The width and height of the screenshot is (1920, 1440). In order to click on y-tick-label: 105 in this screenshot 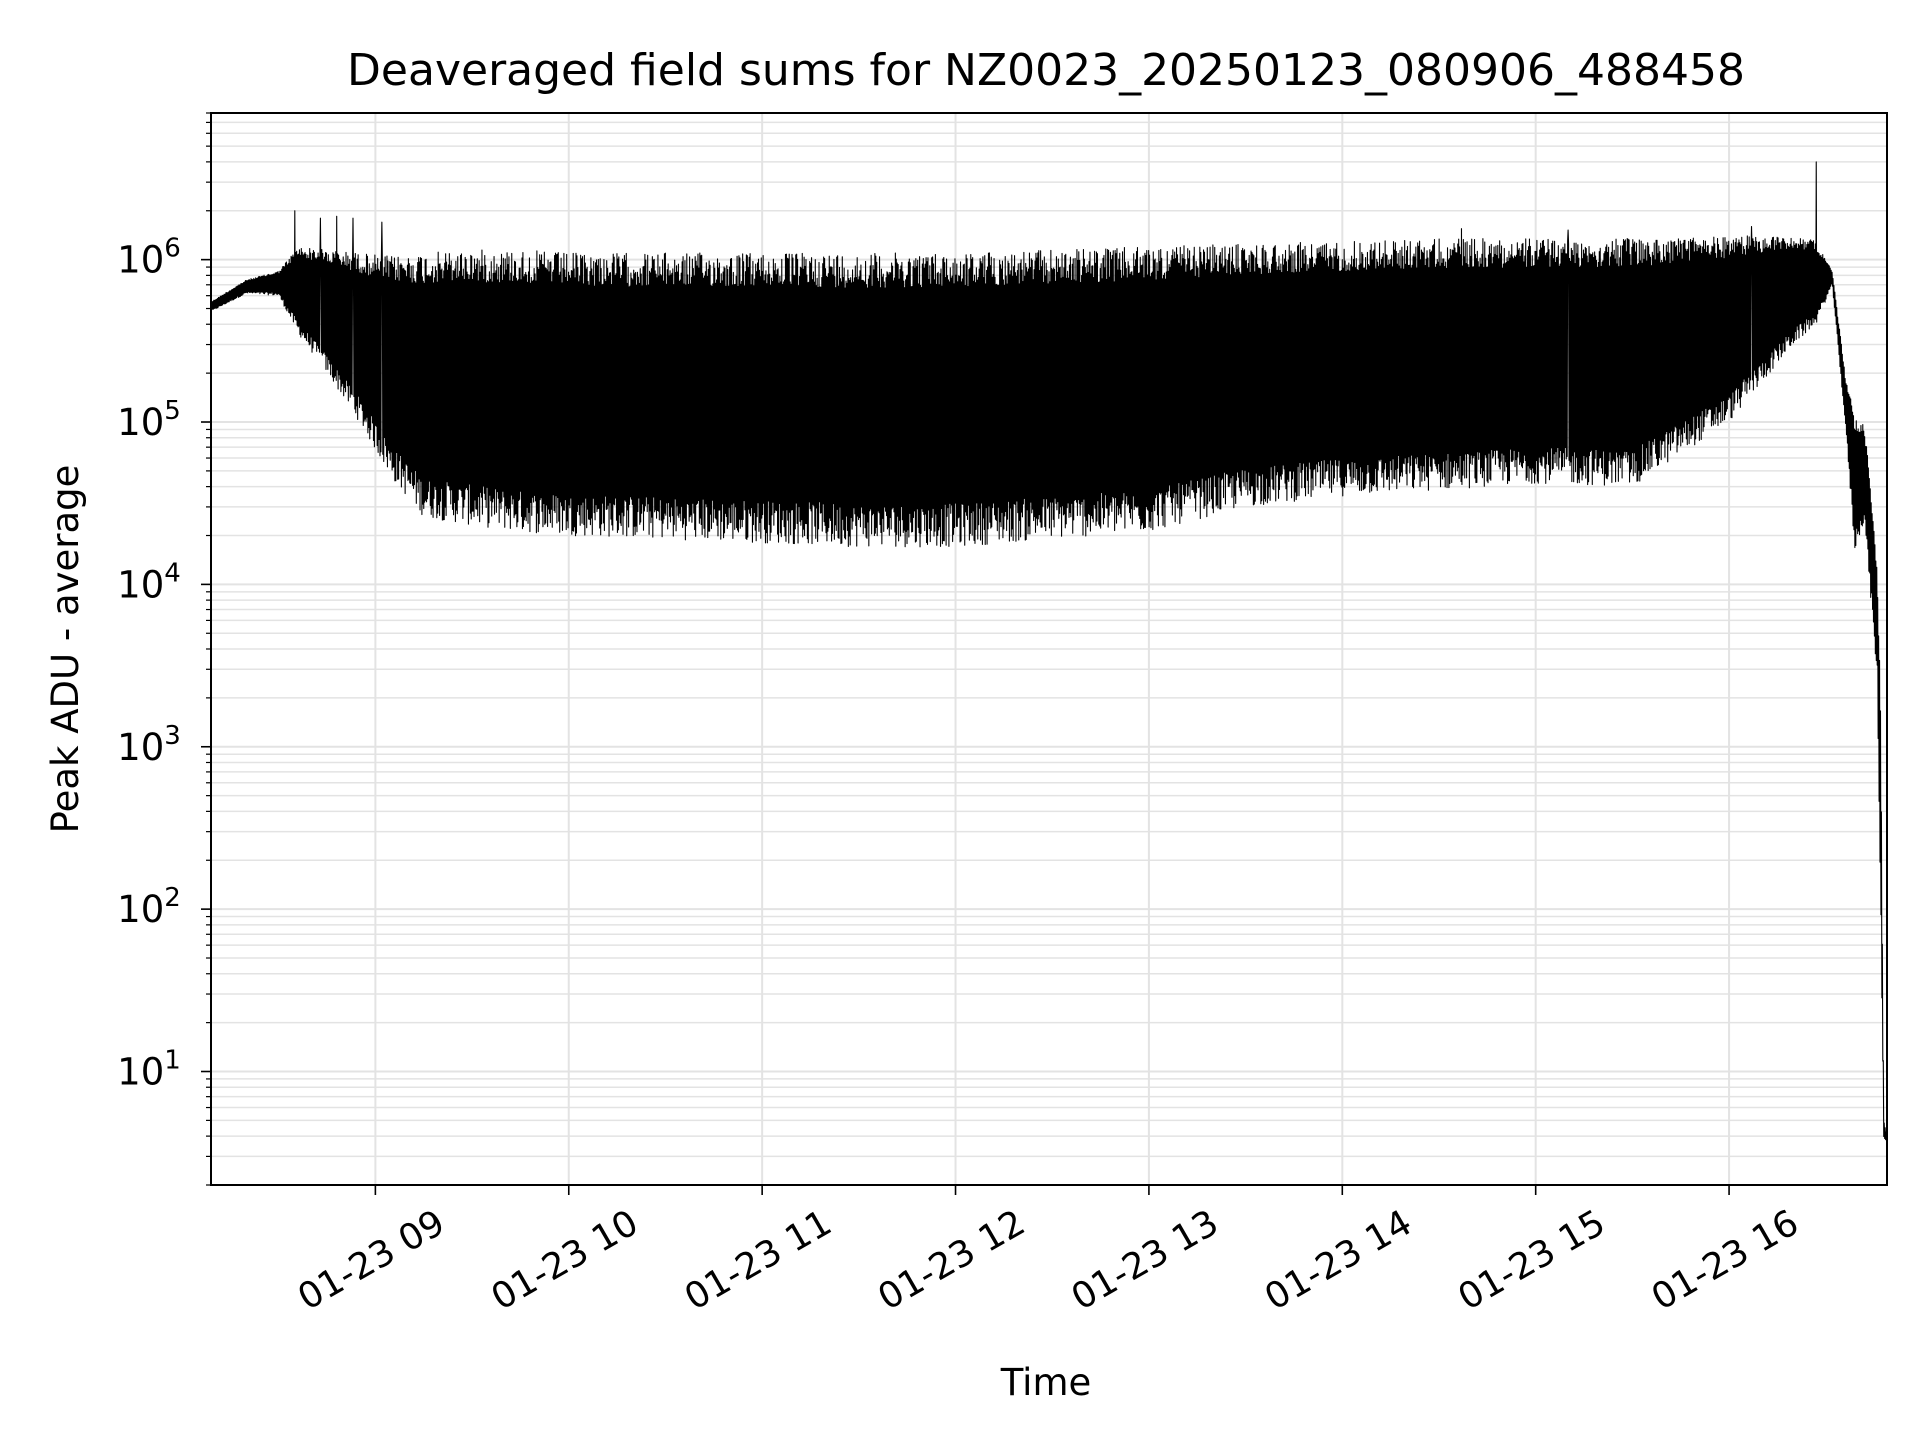, I will do `click(149, 420)`.